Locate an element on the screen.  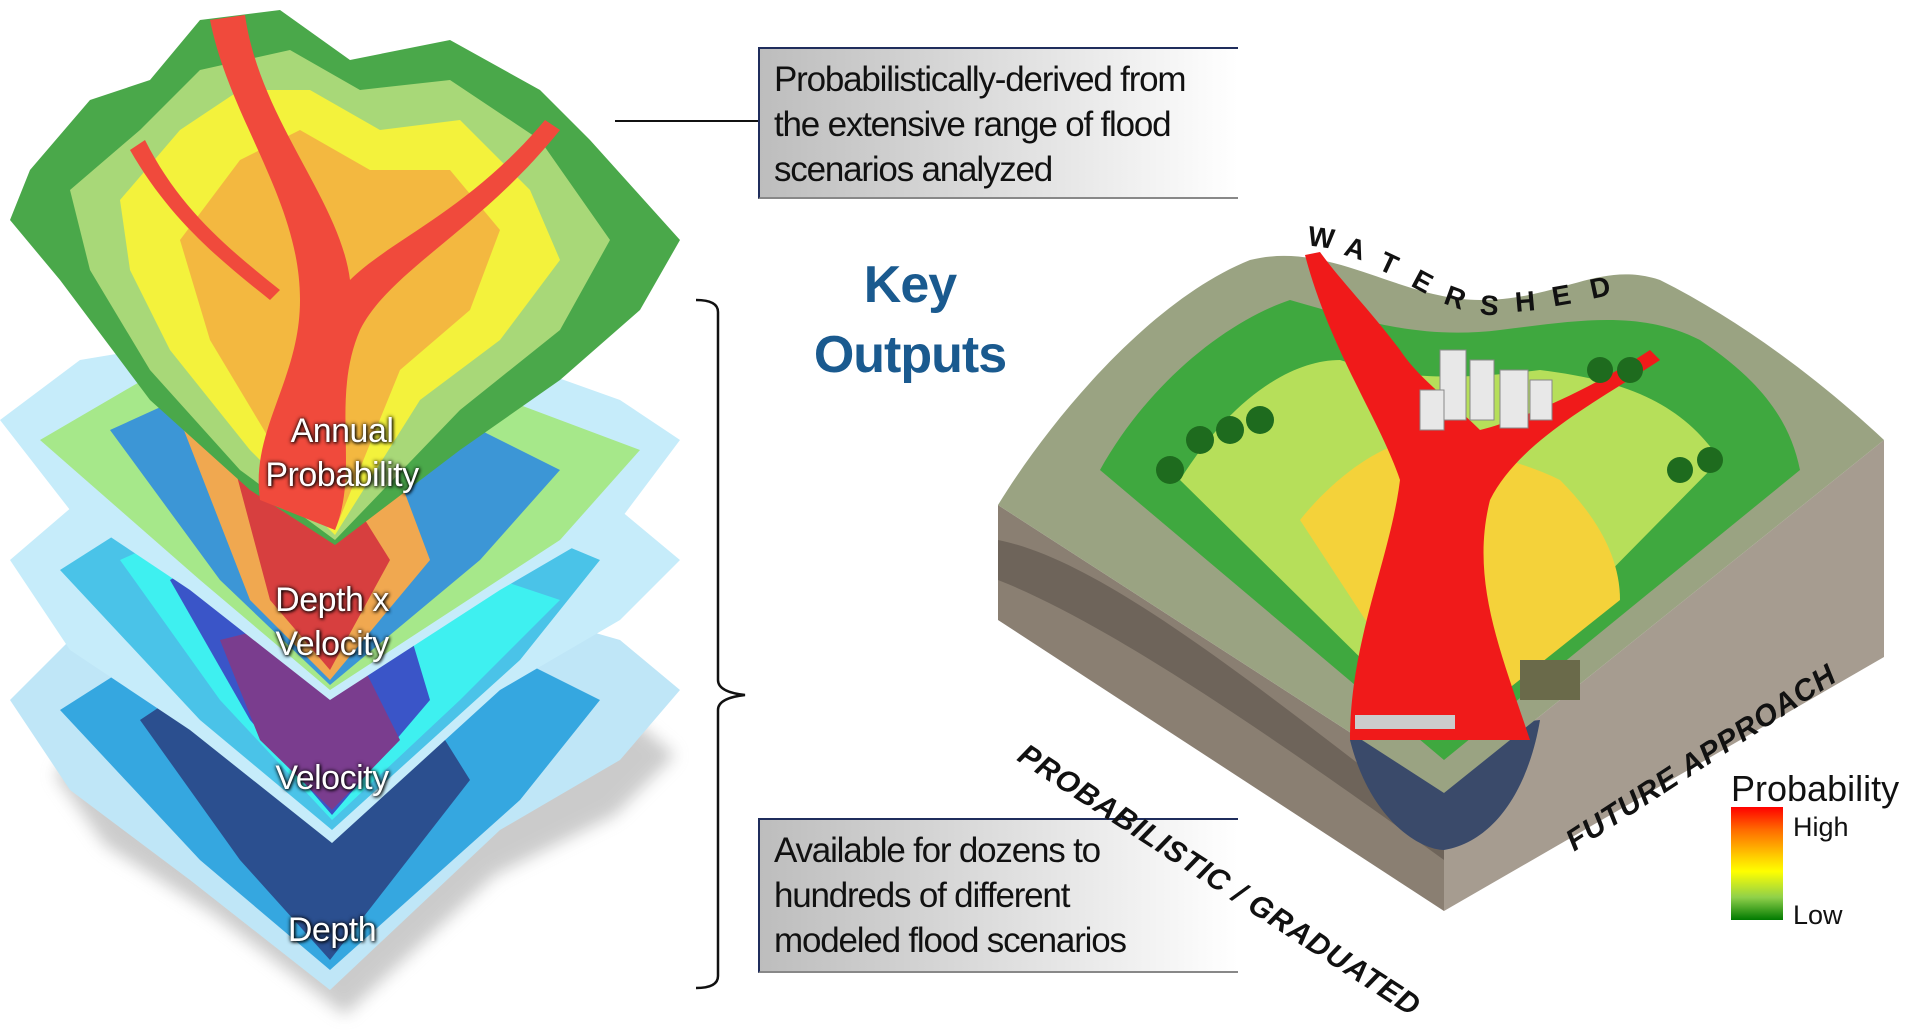
label-line: Annual is located at coordinates (342, 431).